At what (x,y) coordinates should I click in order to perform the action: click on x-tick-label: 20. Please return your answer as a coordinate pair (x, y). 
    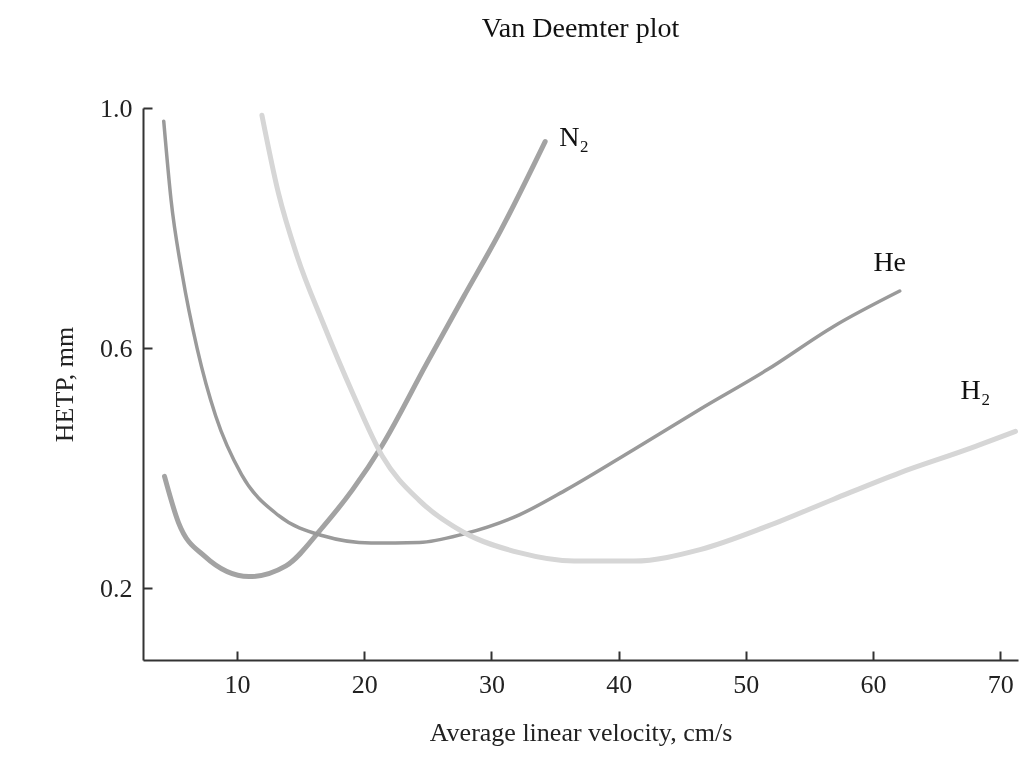
    Looking at the image, I should click on (364, 684).